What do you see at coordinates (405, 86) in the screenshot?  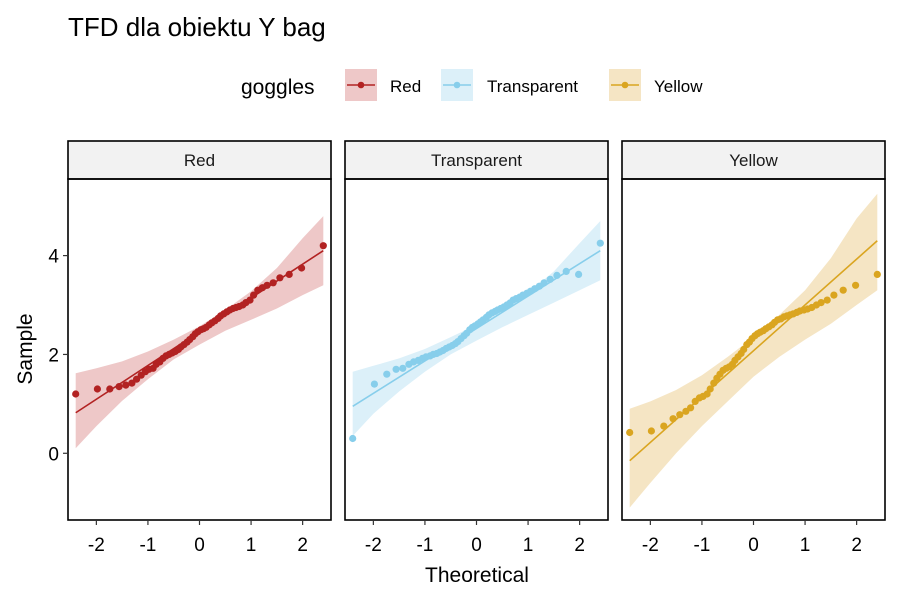 I see `legend-label-red: Red` at bounding box center [405, 86].